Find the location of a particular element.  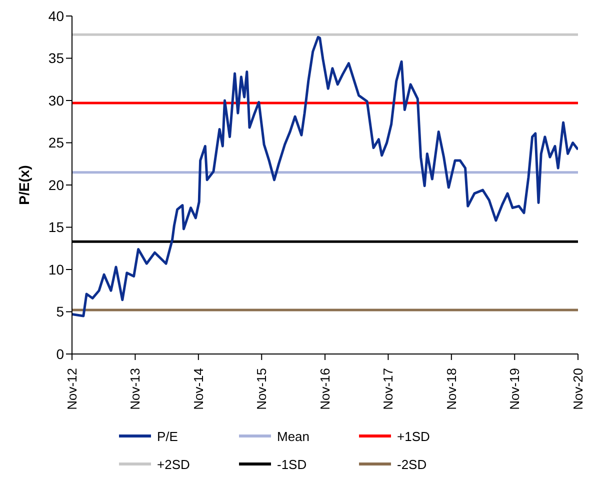

legend-label: P/E is located at coordinates (167, 436).